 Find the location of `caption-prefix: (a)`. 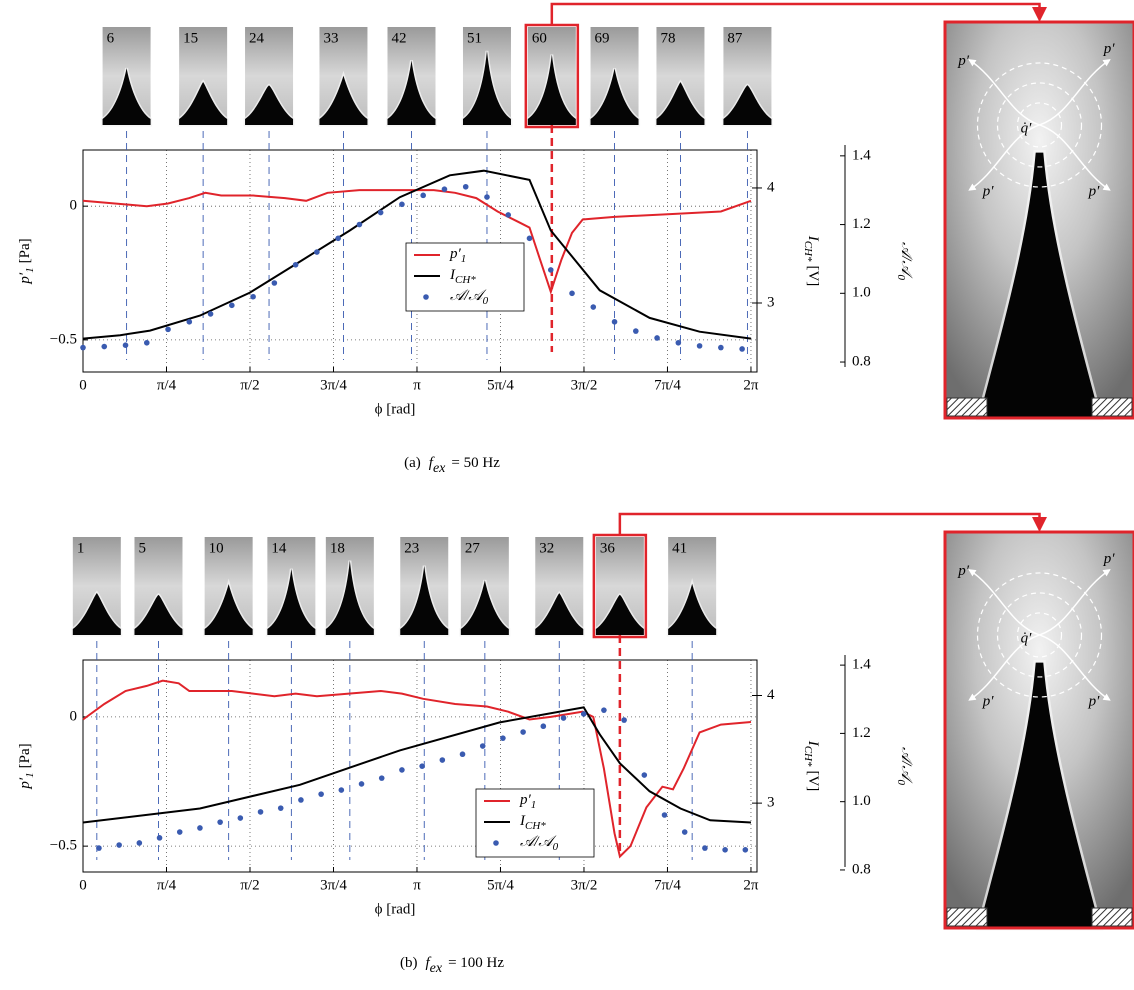

caption-prefix: (a) is located at coordinates (412, 463).